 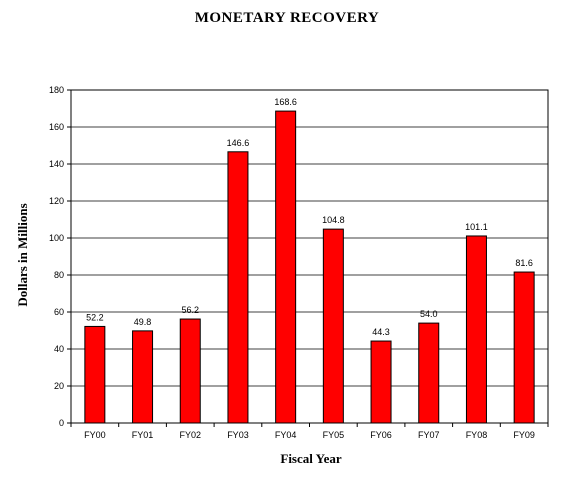 What do you see at coordinates (334, 435) in the screenshot?
I see `x-tick-label: FY05` at bounding box center [334, 435].